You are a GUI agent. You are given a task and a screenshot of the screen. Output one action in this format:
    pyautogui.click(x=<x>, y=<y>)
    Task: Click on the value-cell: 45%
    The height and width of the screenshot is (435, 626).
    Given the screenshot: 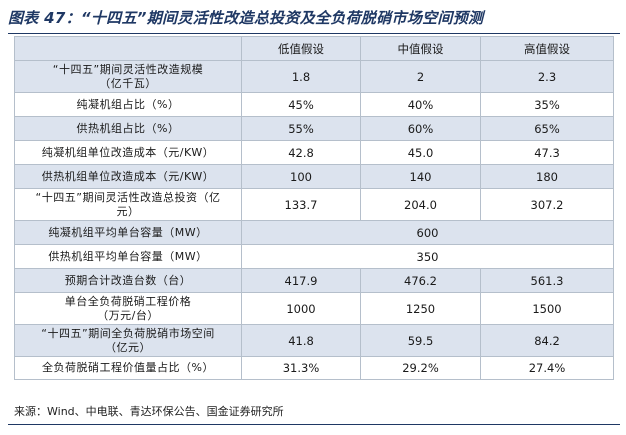 What is the action you would take?
    pyautogui.click(x=301, y=104)
    